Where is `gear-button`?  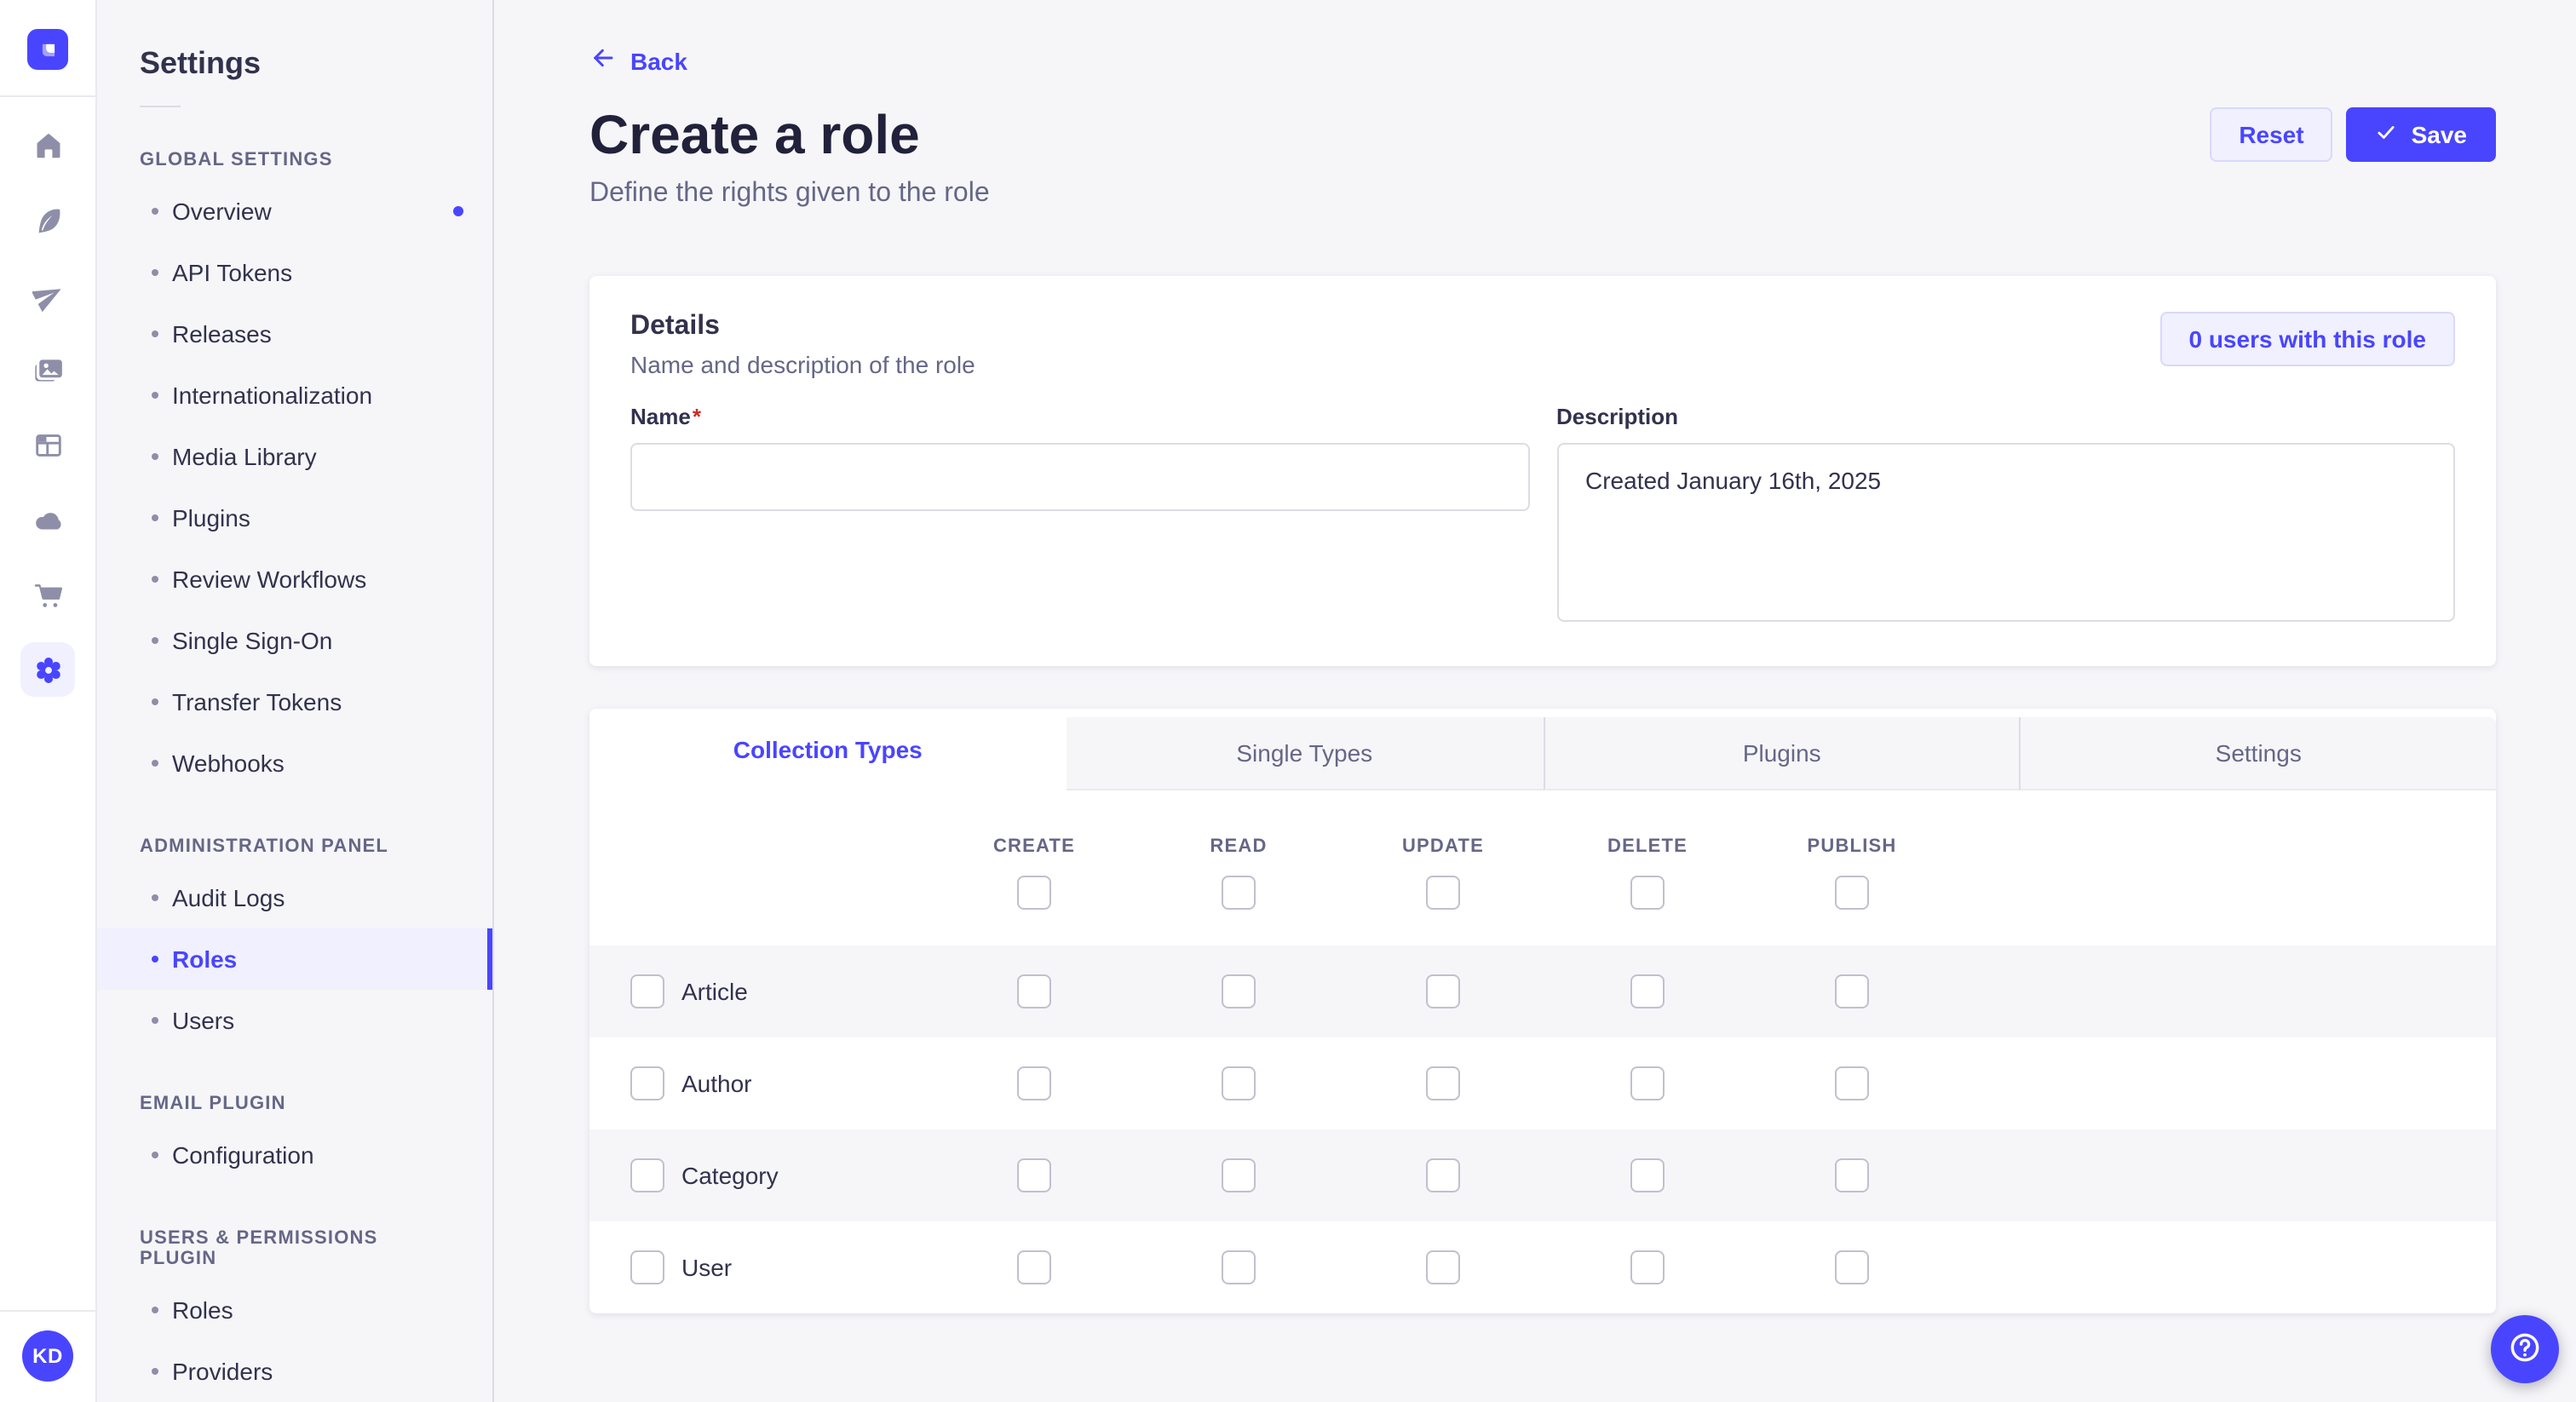
gear-button is located at coordinates (48, 669).